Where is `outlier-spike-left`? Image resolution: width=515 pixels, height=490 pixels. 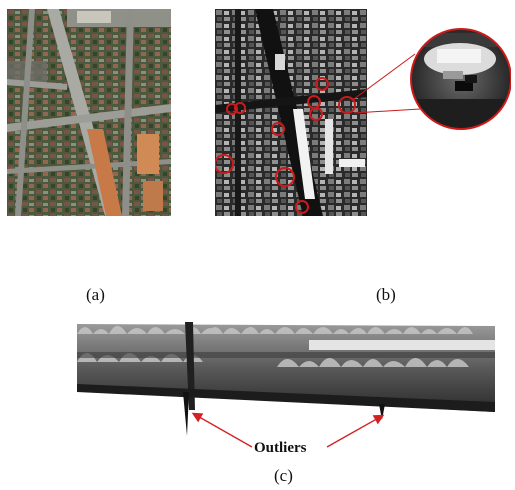
outlier-spike-left is located at coordinates (186, 414).